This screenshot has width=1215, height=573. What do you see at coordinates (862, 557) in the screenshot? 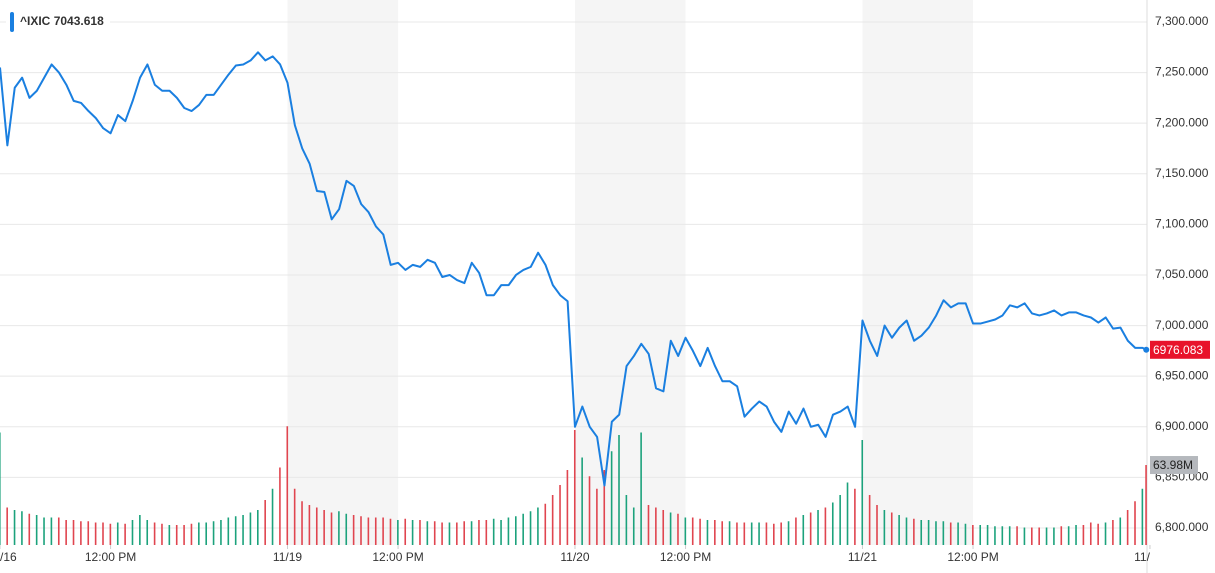
I see `x-tick-label: 11/21` at bounding box center [862, 557].